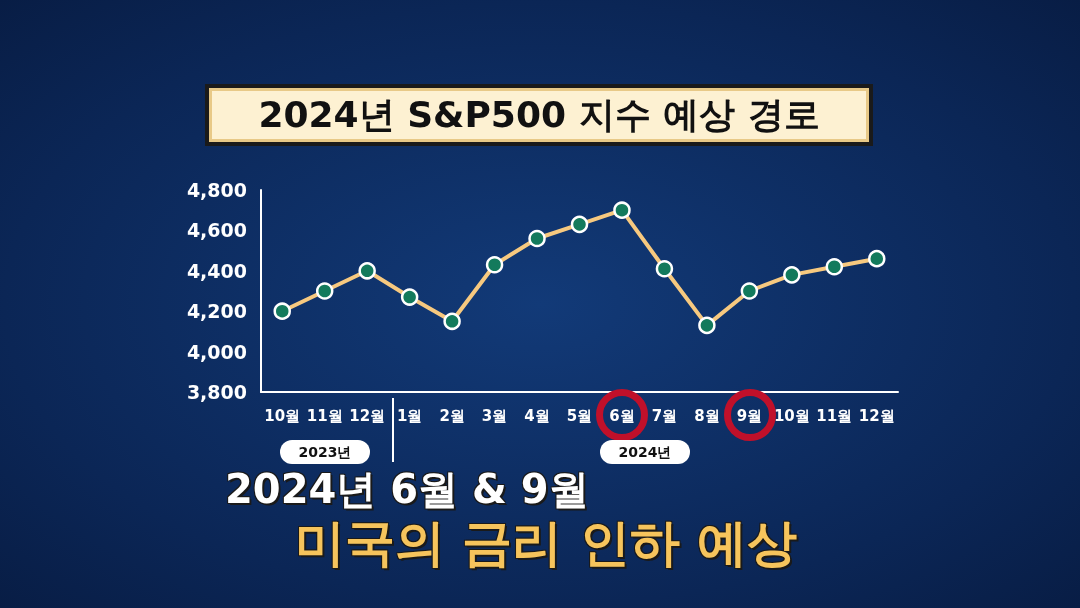  Describe the element at coordinates (749, 415) in the screenshot. I see `x-tick-label: 9월` at that location.